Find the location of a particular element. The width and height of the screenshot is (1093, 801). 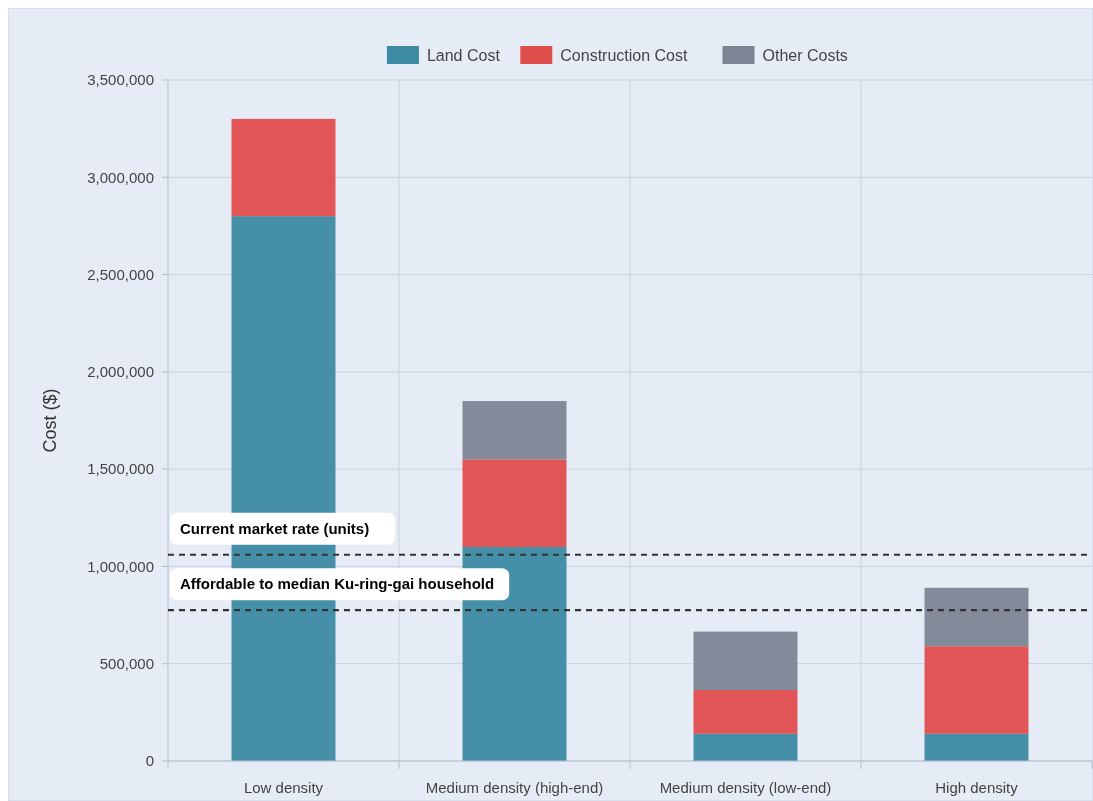

x-tick-label: Medium density (low-end) is located at coordinates (745, 787).